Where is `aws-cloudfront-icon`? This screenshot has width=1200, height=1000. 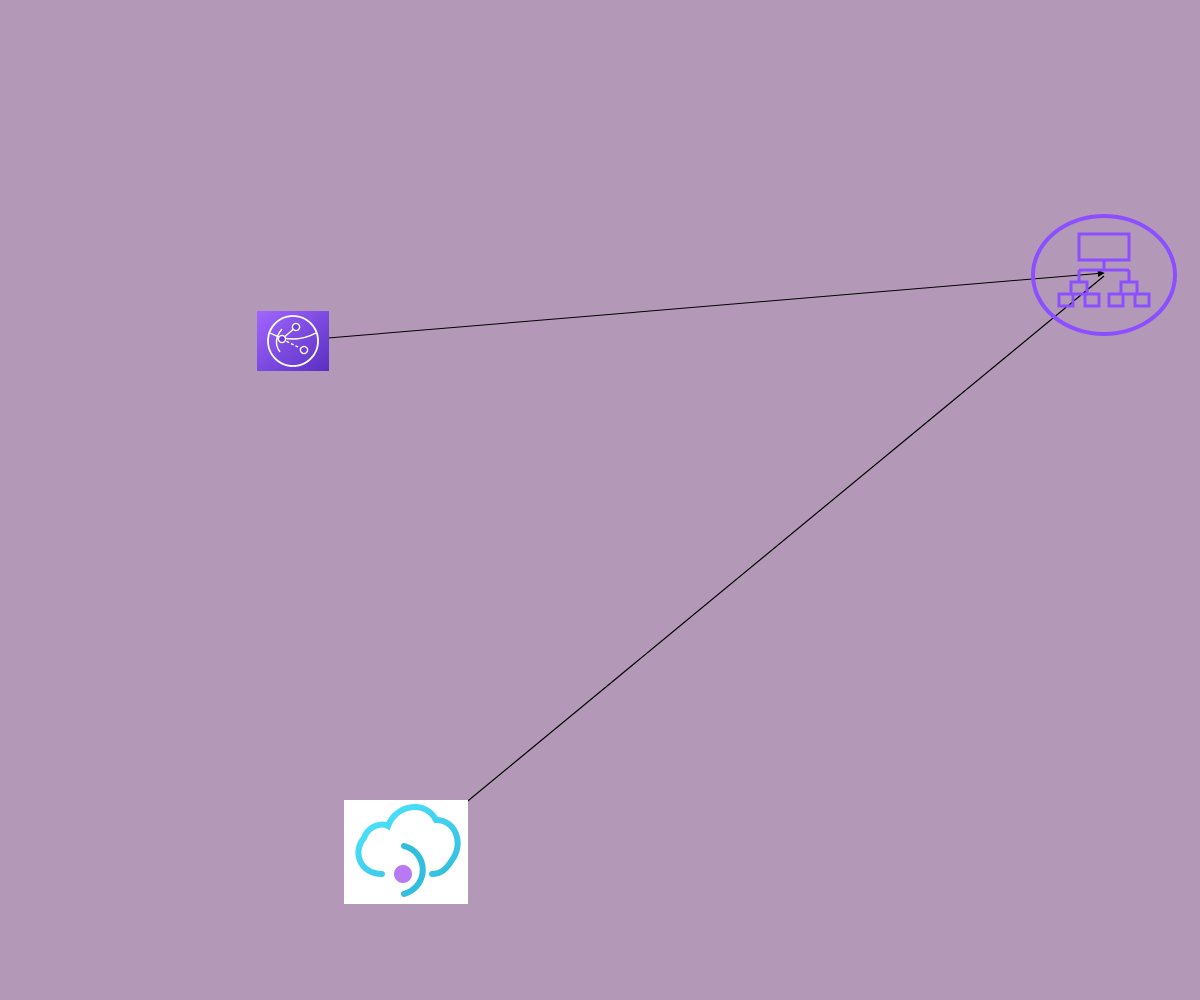
aws-cloudfront-icon is located at coordinates (293, 341).